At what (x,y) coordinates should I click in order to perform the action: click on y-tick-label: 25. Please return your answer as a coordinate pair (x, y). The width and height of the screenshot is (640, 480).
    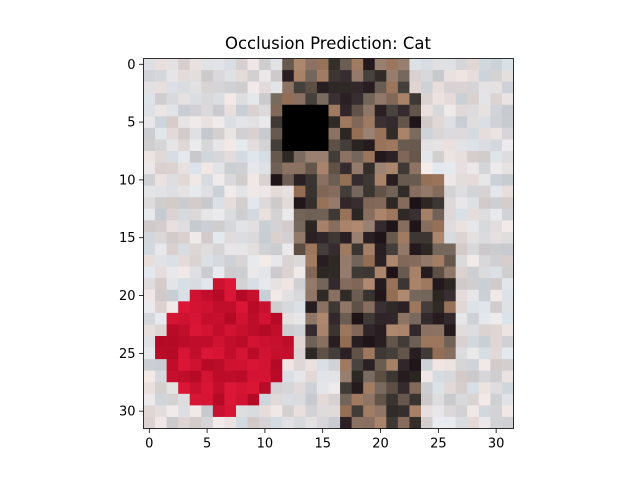
    Looking at the image, I should click on (127, 354).